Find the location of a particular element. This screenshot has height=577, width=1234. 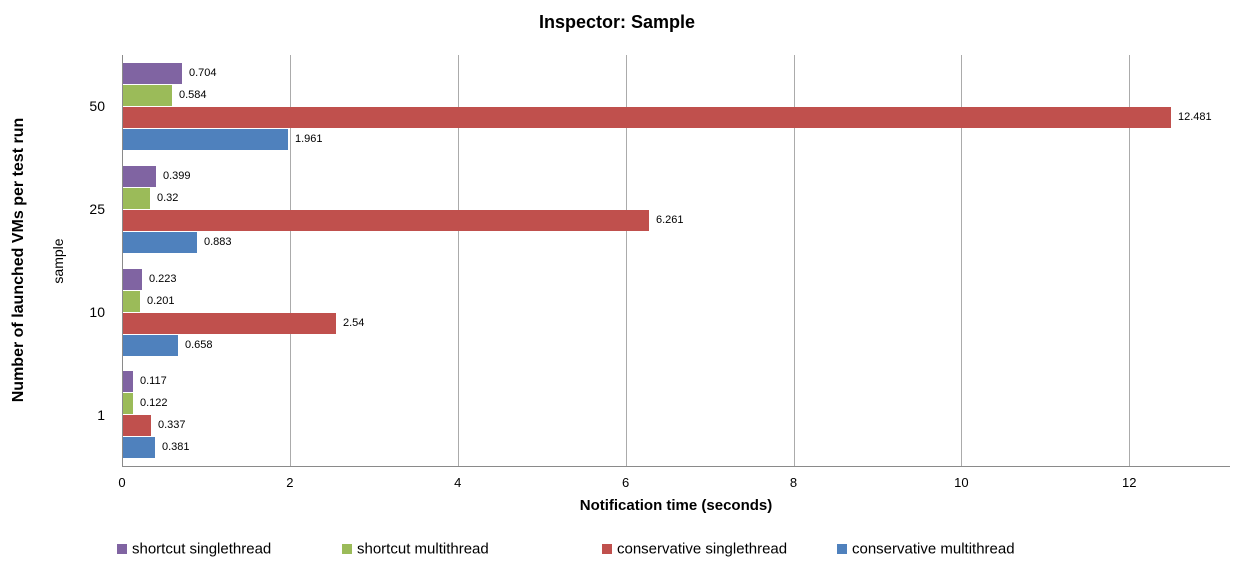

category-label: 25 is located at coordinates (97, 209).